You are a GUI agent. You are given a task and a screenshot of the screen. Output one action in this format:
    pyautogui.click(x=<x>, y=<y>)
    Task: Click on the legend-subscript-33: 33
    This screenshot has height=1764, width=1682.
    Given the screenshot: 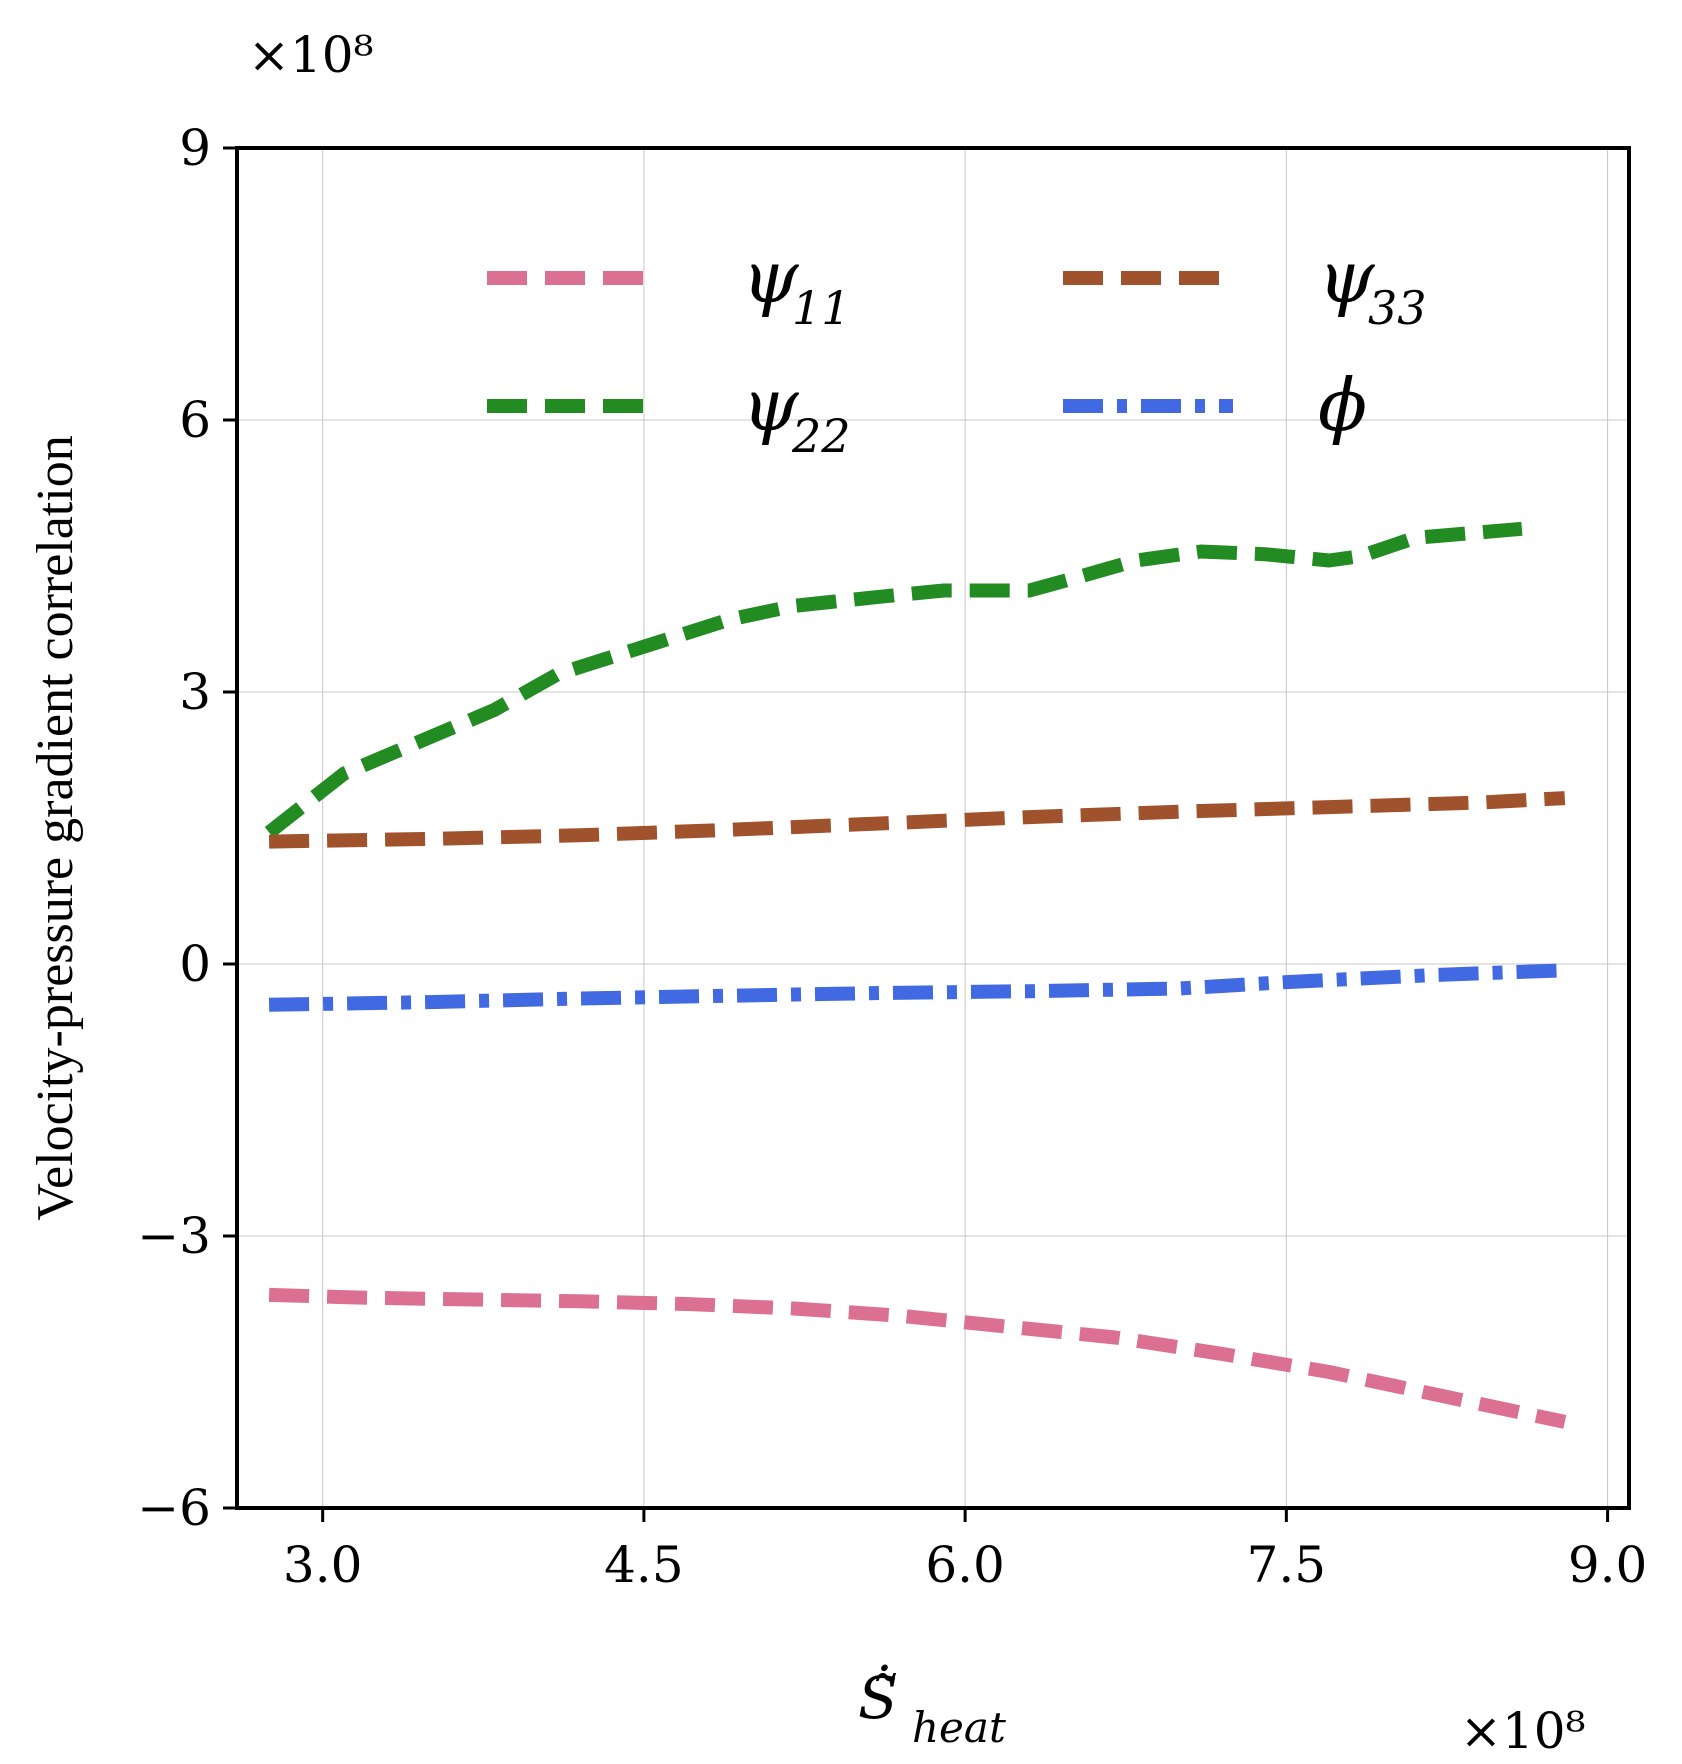 What is the action you would take?
    pyautogui.click(x=1397, y=308)
    